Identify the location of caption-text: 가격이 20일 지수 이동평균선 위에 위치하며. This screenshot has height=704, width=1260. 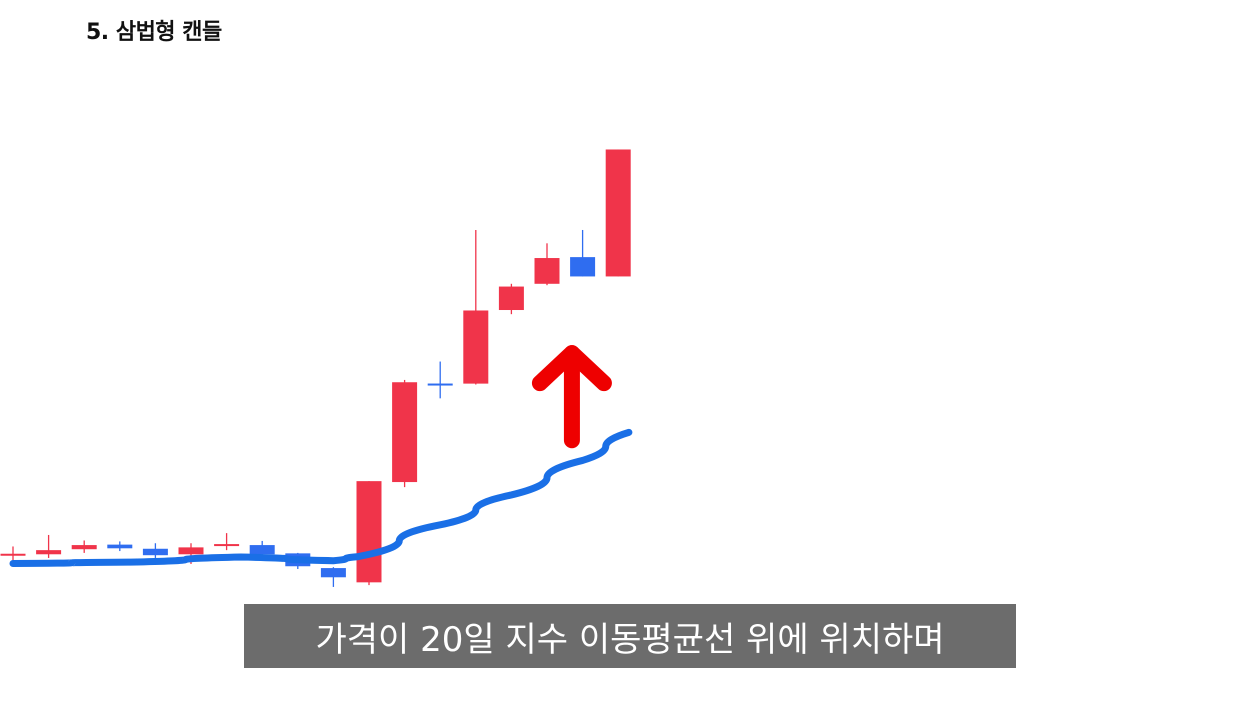
(630, 639).